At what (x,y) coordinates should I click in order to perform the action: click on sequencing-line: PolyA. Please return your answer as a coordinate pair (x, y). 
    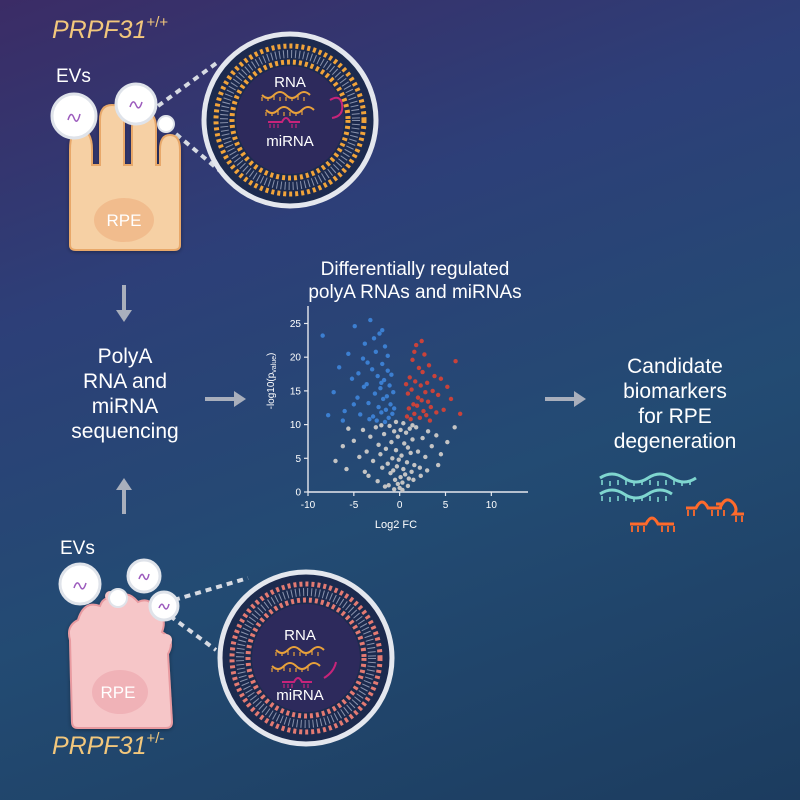
    Looking at the image, I should click on (125, 356).